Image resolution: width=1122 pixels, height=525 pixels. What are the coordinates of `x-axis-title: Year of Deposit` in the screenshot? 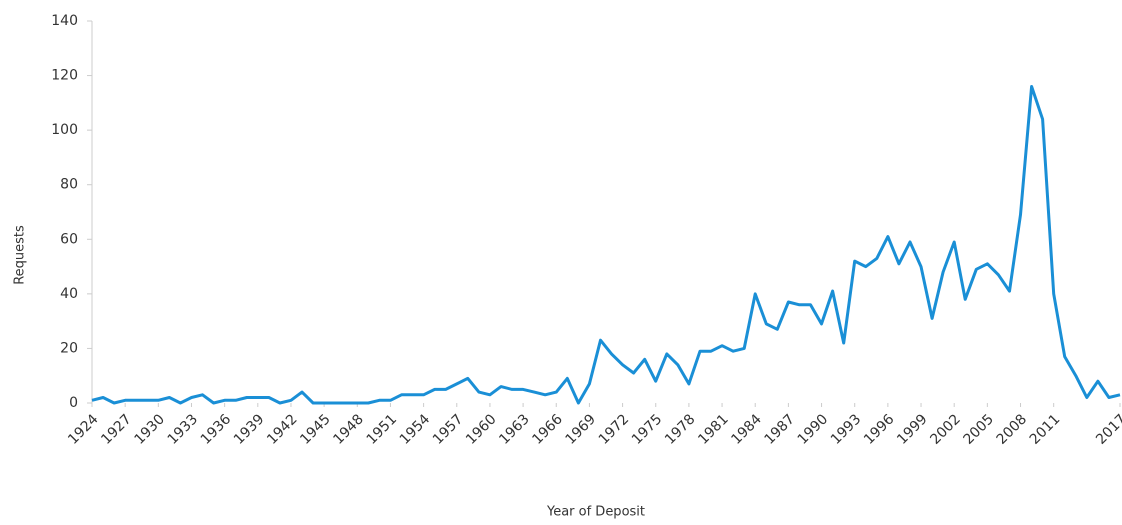 It's located at (595, 512).